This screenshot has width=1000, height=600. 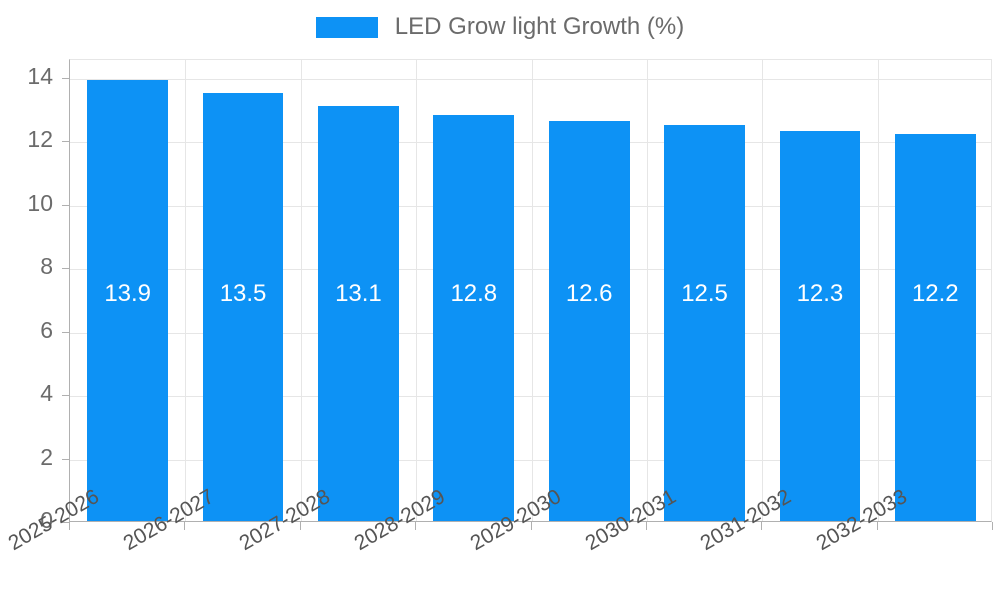 I want to click on y-axis-tick-label: 6, so click(x=46, y=329).